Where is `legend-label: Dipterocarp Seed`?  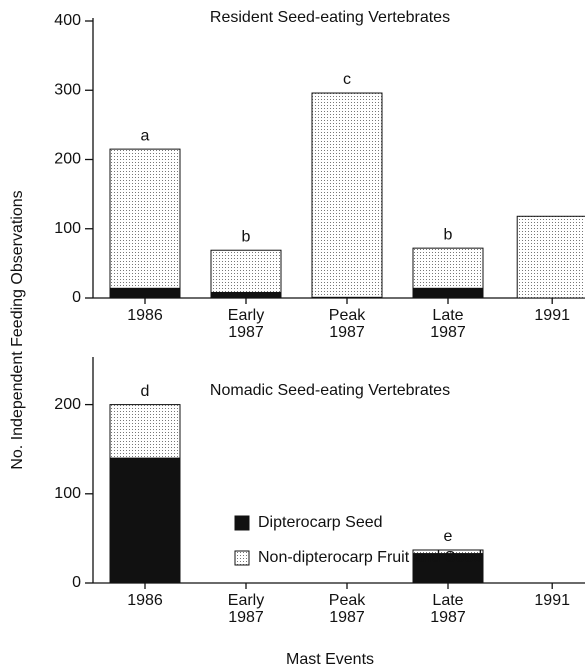
legend-label: Dipterocarp Seed is located at coordinates (320, 522).